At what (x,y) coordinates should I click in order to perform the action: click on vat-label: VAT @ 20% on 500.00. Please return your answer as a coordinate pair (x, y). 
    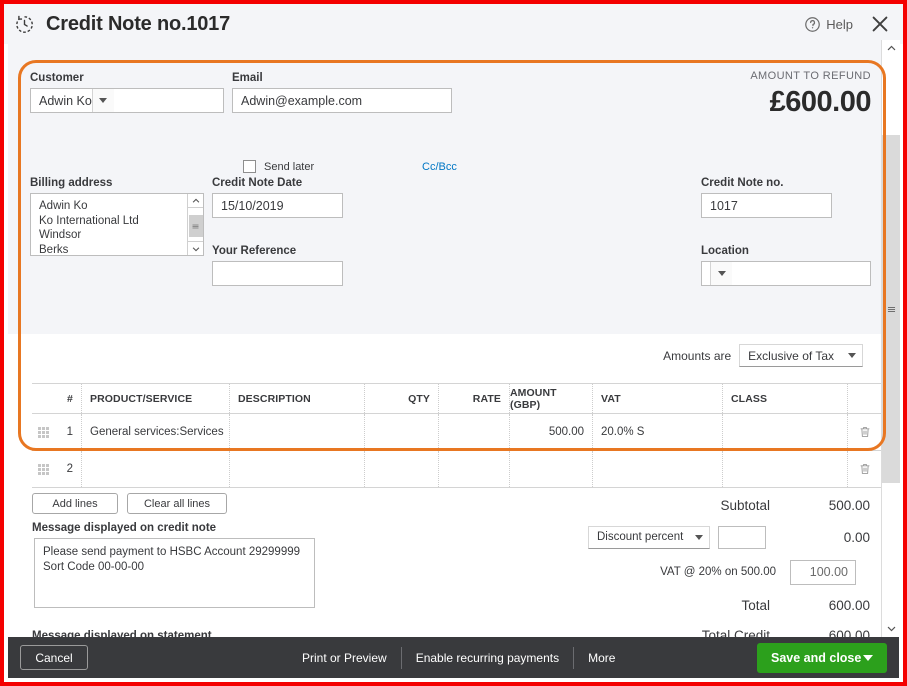
    Looking at the image, I should click on (718, 572).